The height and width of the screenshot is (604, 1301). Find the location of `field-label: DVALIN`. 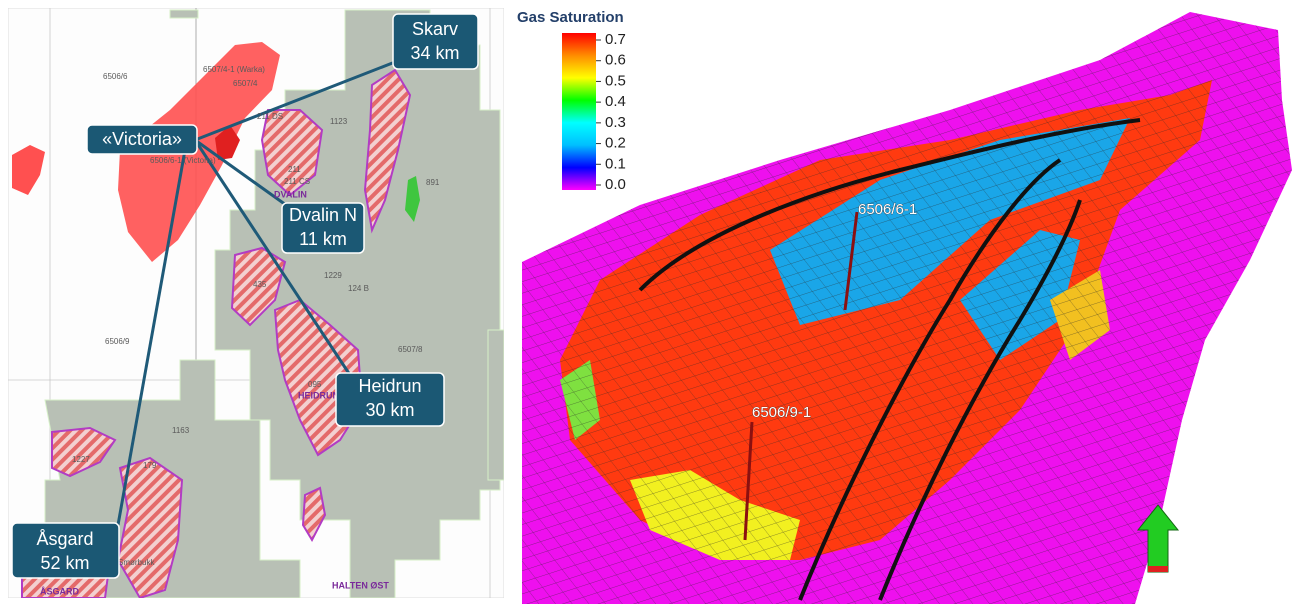

field-label: DVALIN is located at coordinates (290, 194).